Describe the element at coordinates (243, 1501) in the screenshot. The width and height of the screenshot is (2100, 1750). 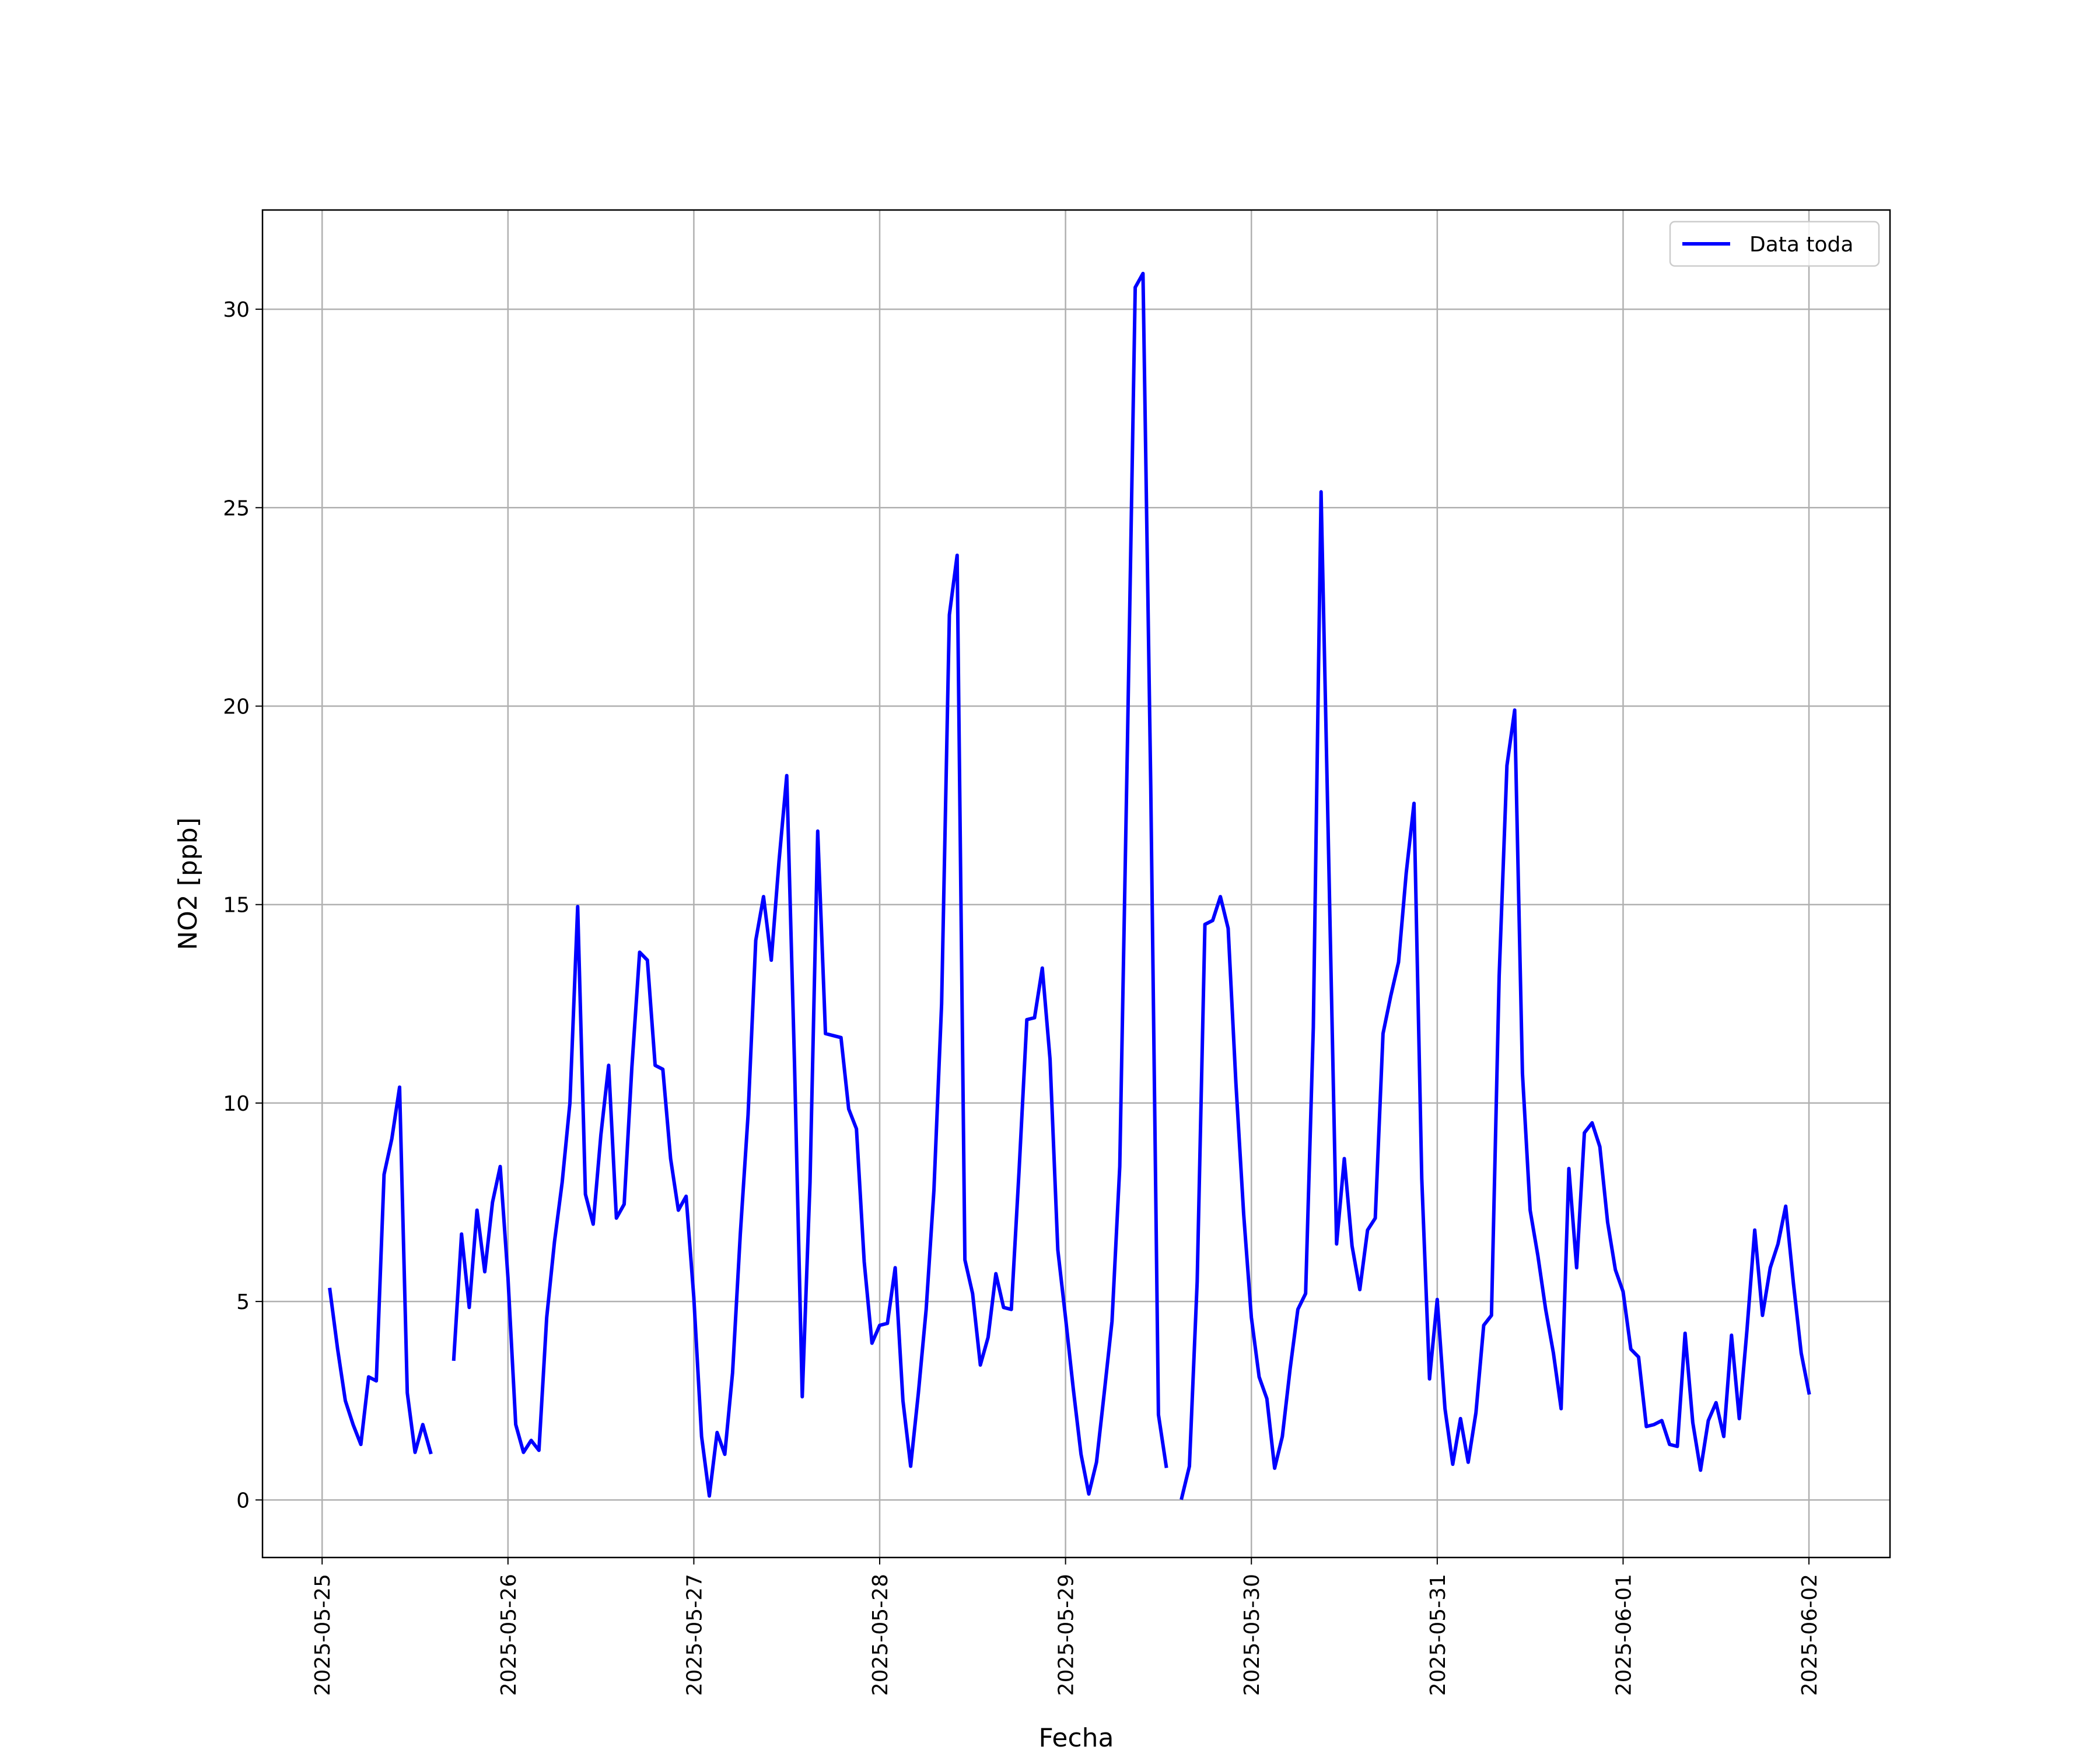
I see `y-tick-label: 0` at that location.